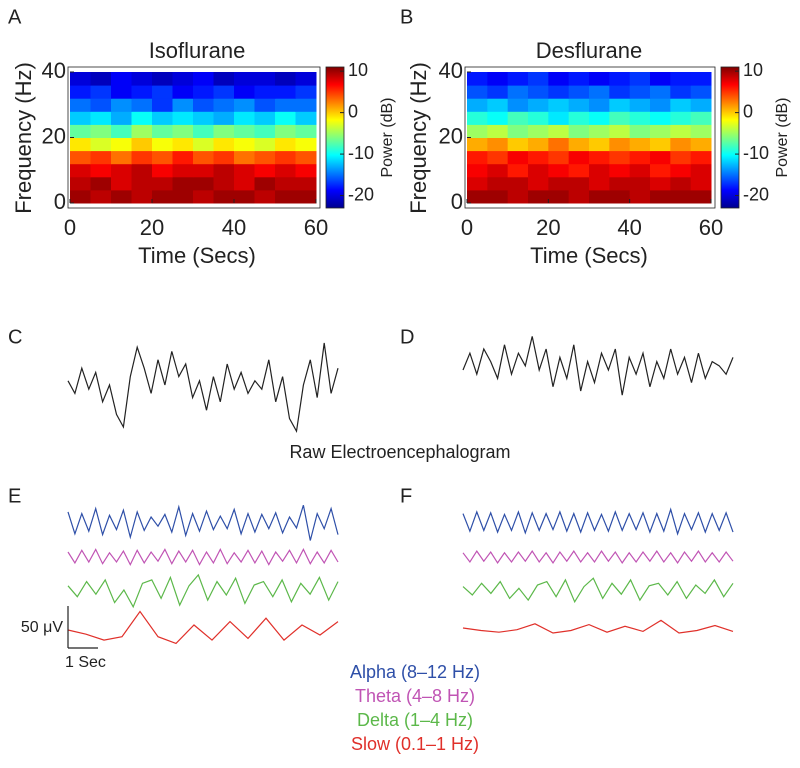 This screenshot has width=800, height=768. Describe the element at coordinates (548, 227) in the screenshot. I see `x-tick-label: 20` at that location.